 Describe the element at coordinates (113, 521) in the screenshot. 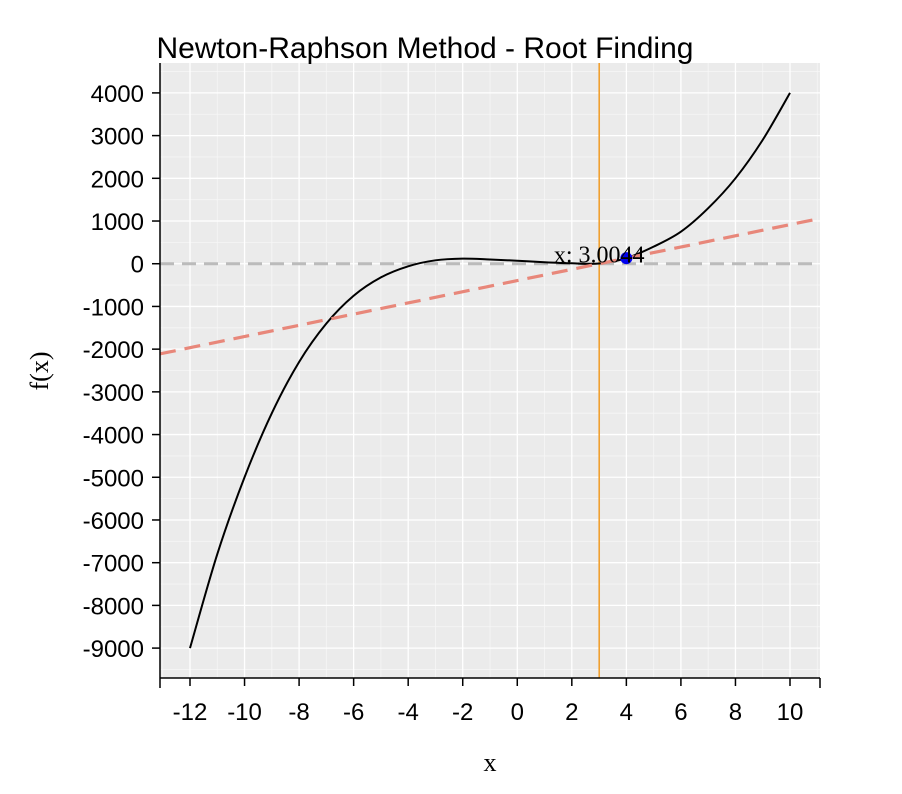

I see `y-tick-label: -6000` at that location.